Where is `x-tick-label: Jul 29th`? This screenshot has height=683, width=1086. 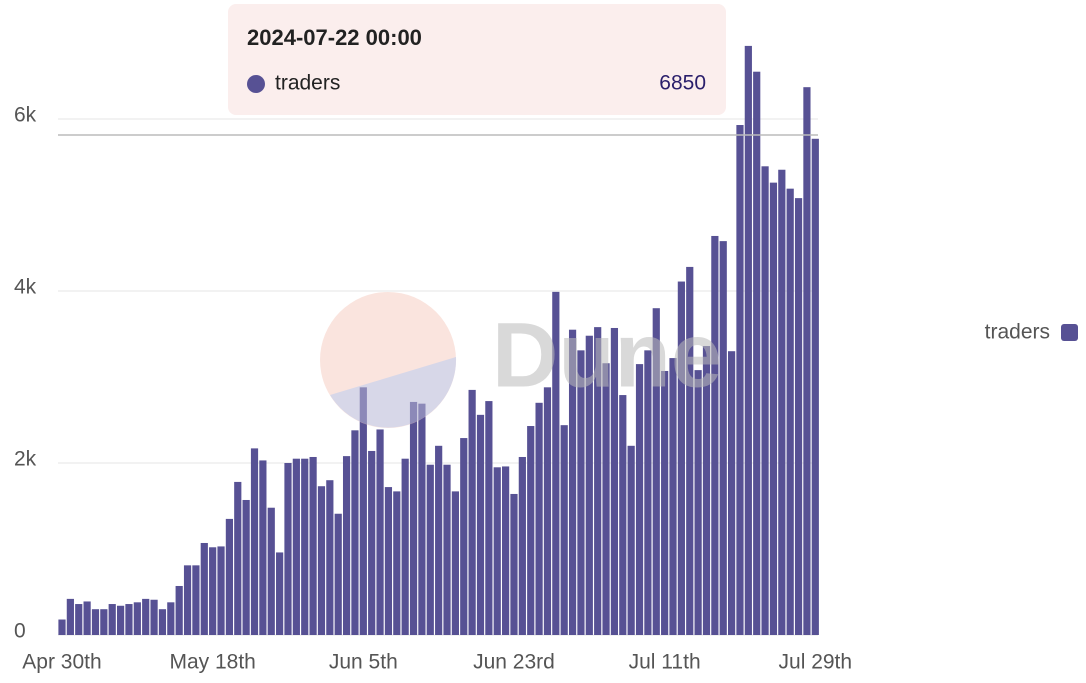 x-tick-label: Jul 29th is located at coordinates (816, 662).